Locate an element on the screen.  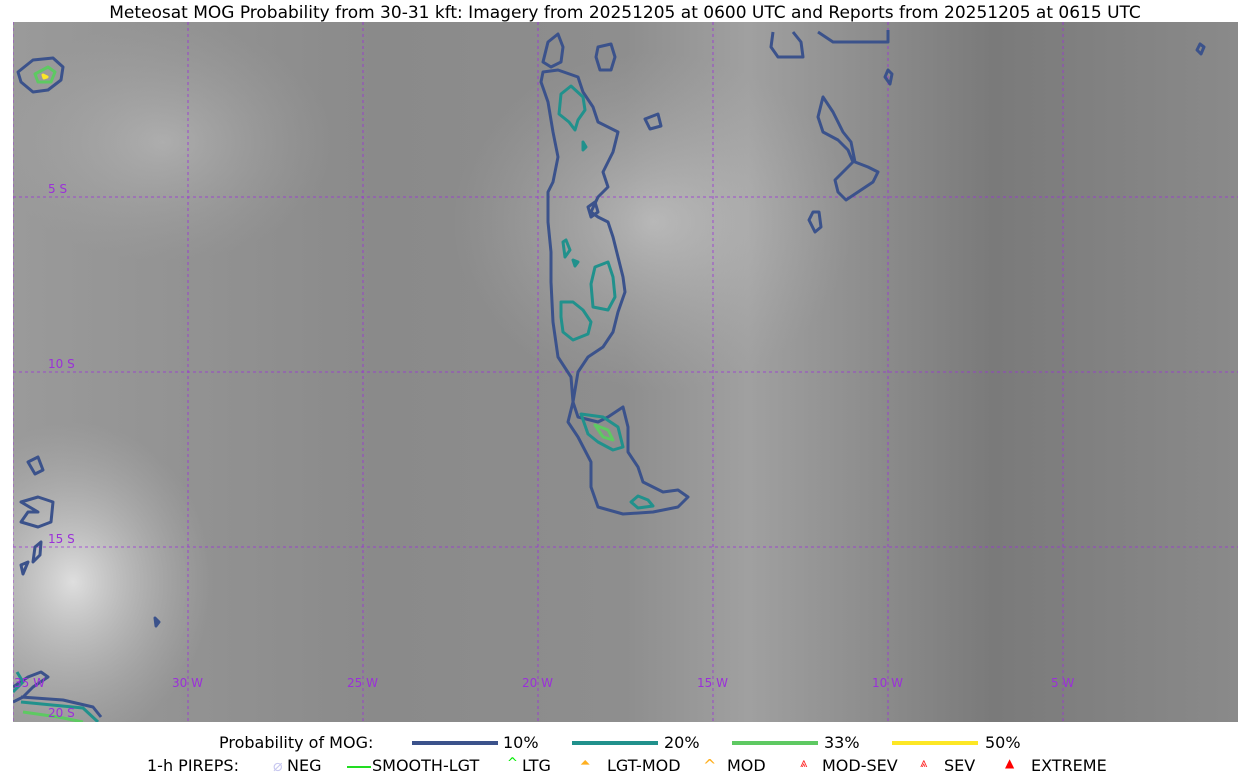
pirep-label: NEG is located at coordinates (304, 765).